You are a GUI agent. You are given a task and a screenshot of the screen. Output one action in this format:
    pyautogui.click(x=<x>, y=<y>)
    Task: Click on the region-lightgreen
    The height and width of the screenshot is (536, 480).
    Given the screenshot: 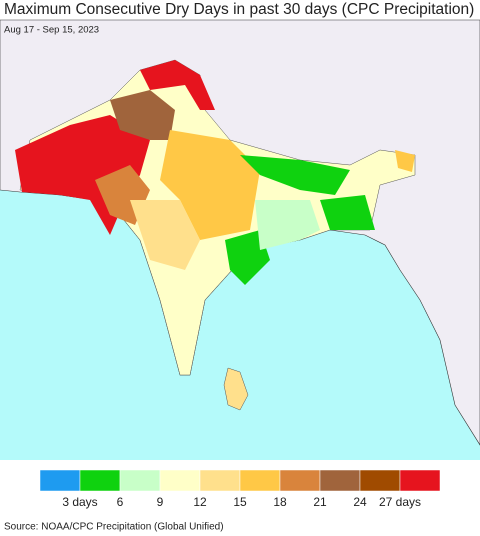 What is the action you would take?
    pyautogui.click(x=287, y=225)
    